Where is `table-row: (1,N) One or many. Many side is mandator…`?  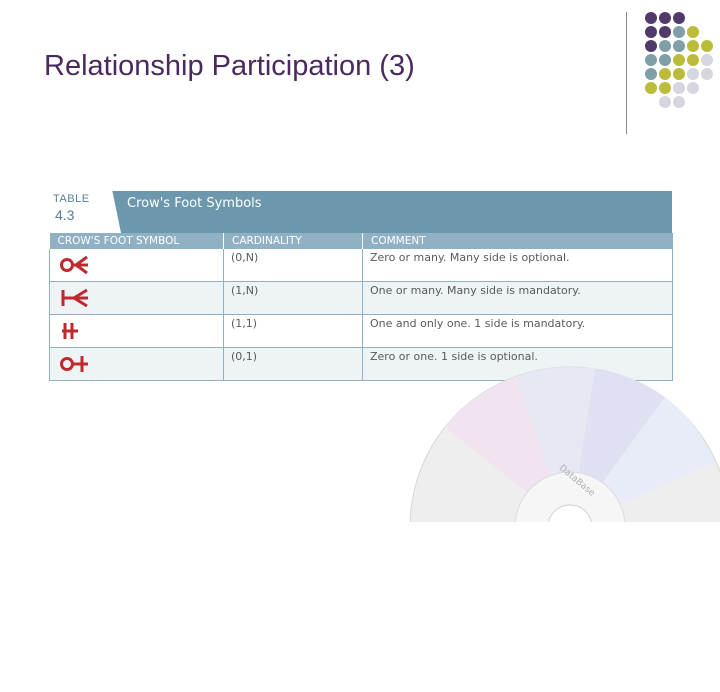 table-row: (1,N) One or many. Many side is mandator… is located at coordinates (361, 298).